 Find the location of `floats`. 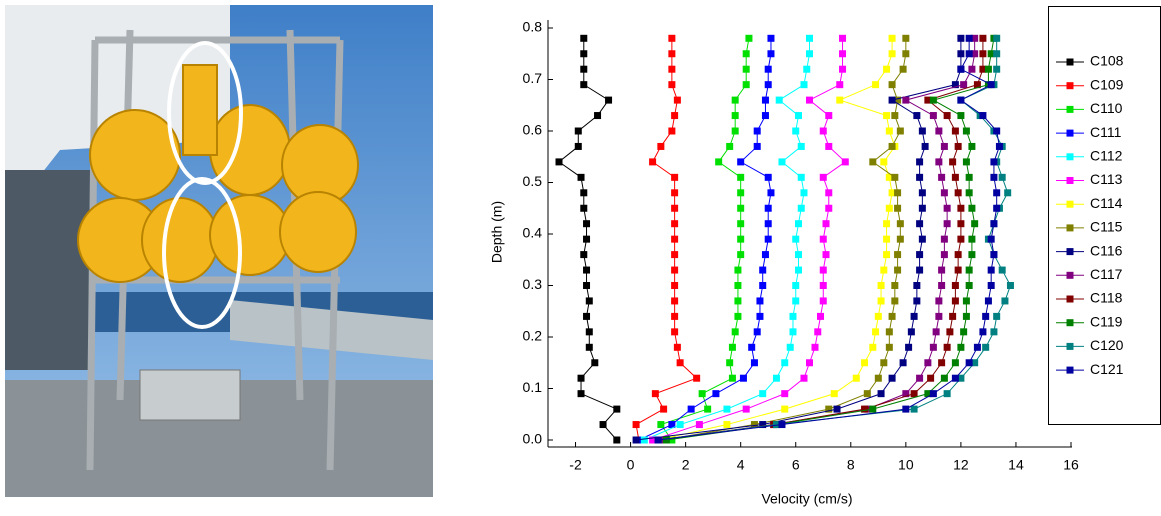

floats is located at coordinates (218, 173).